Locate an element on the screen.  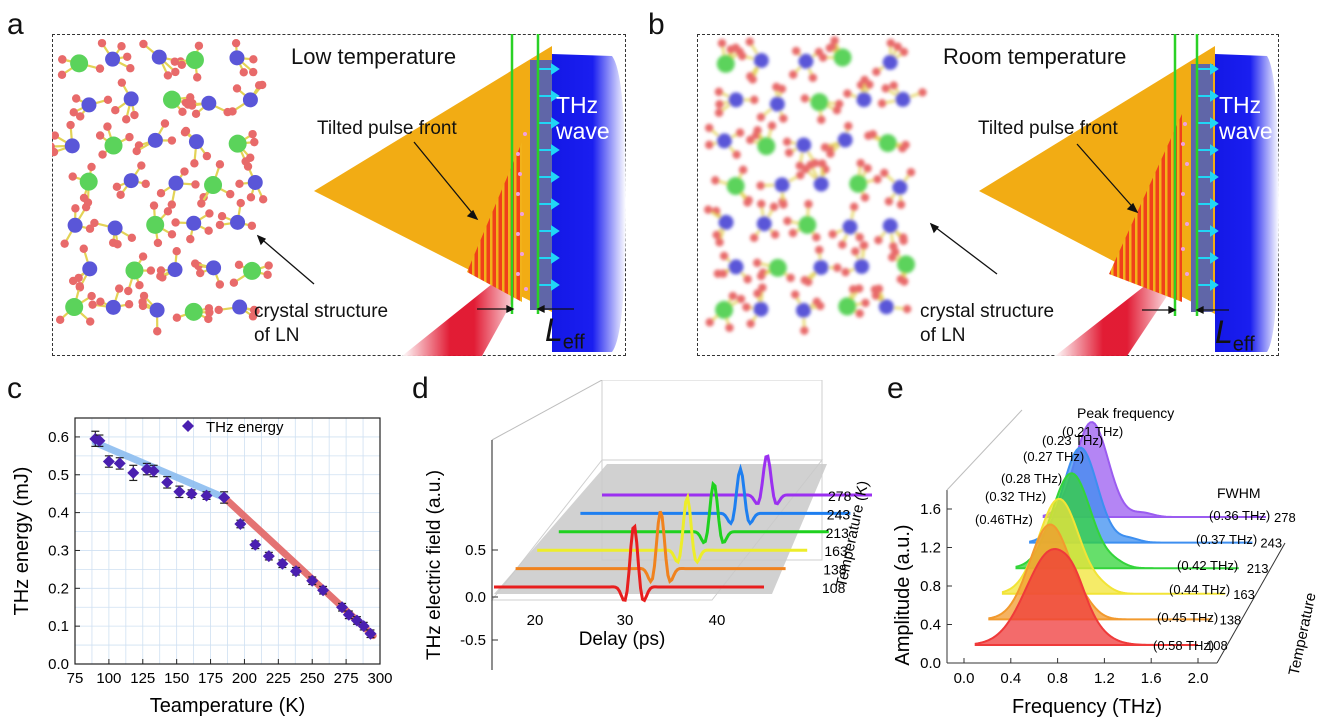
tilted-pulse-front is located at coordinates (1145, 208).